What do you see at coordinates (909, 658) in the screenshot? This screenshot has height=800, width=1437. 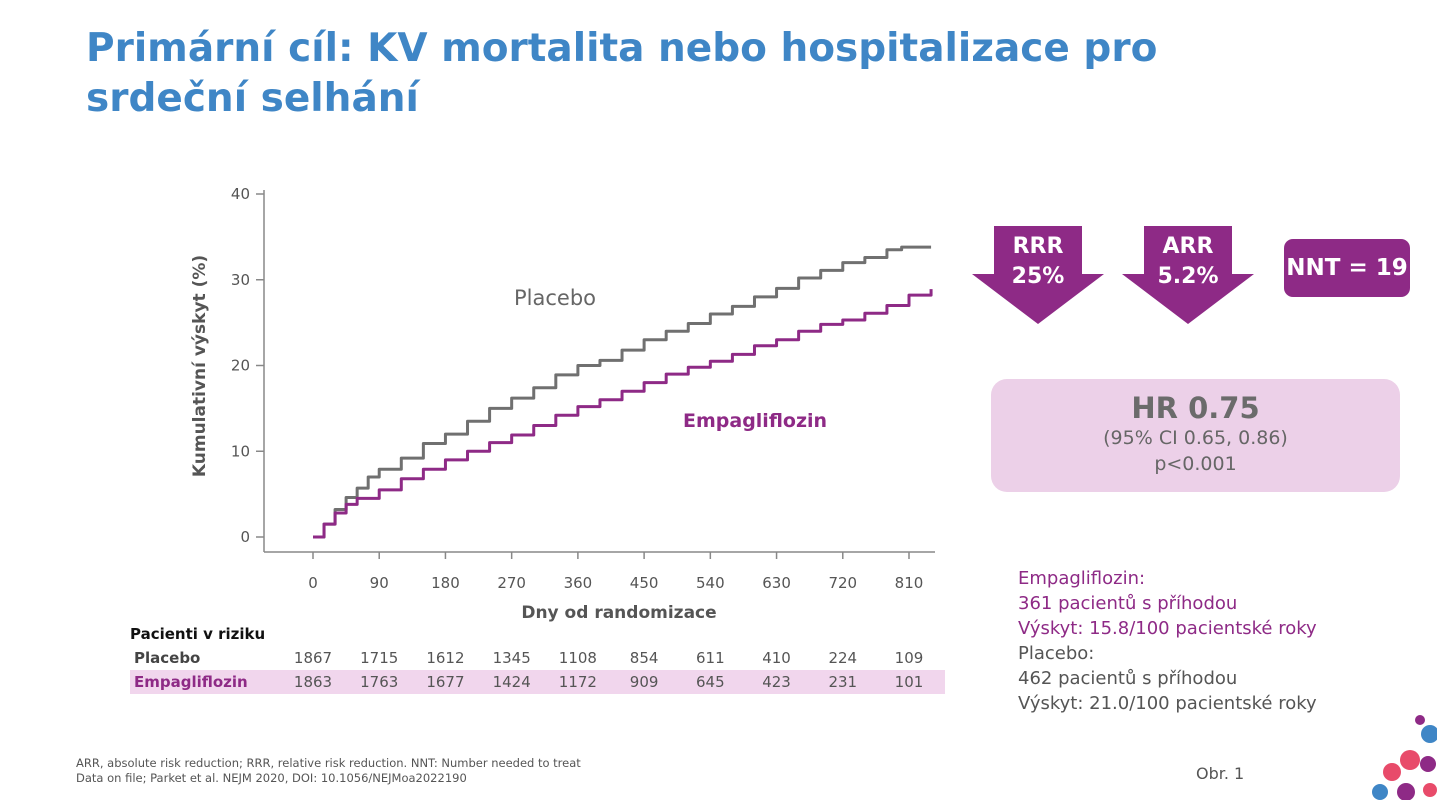 I see `at-risk-cell: 109` at bounding box center [909, 658].